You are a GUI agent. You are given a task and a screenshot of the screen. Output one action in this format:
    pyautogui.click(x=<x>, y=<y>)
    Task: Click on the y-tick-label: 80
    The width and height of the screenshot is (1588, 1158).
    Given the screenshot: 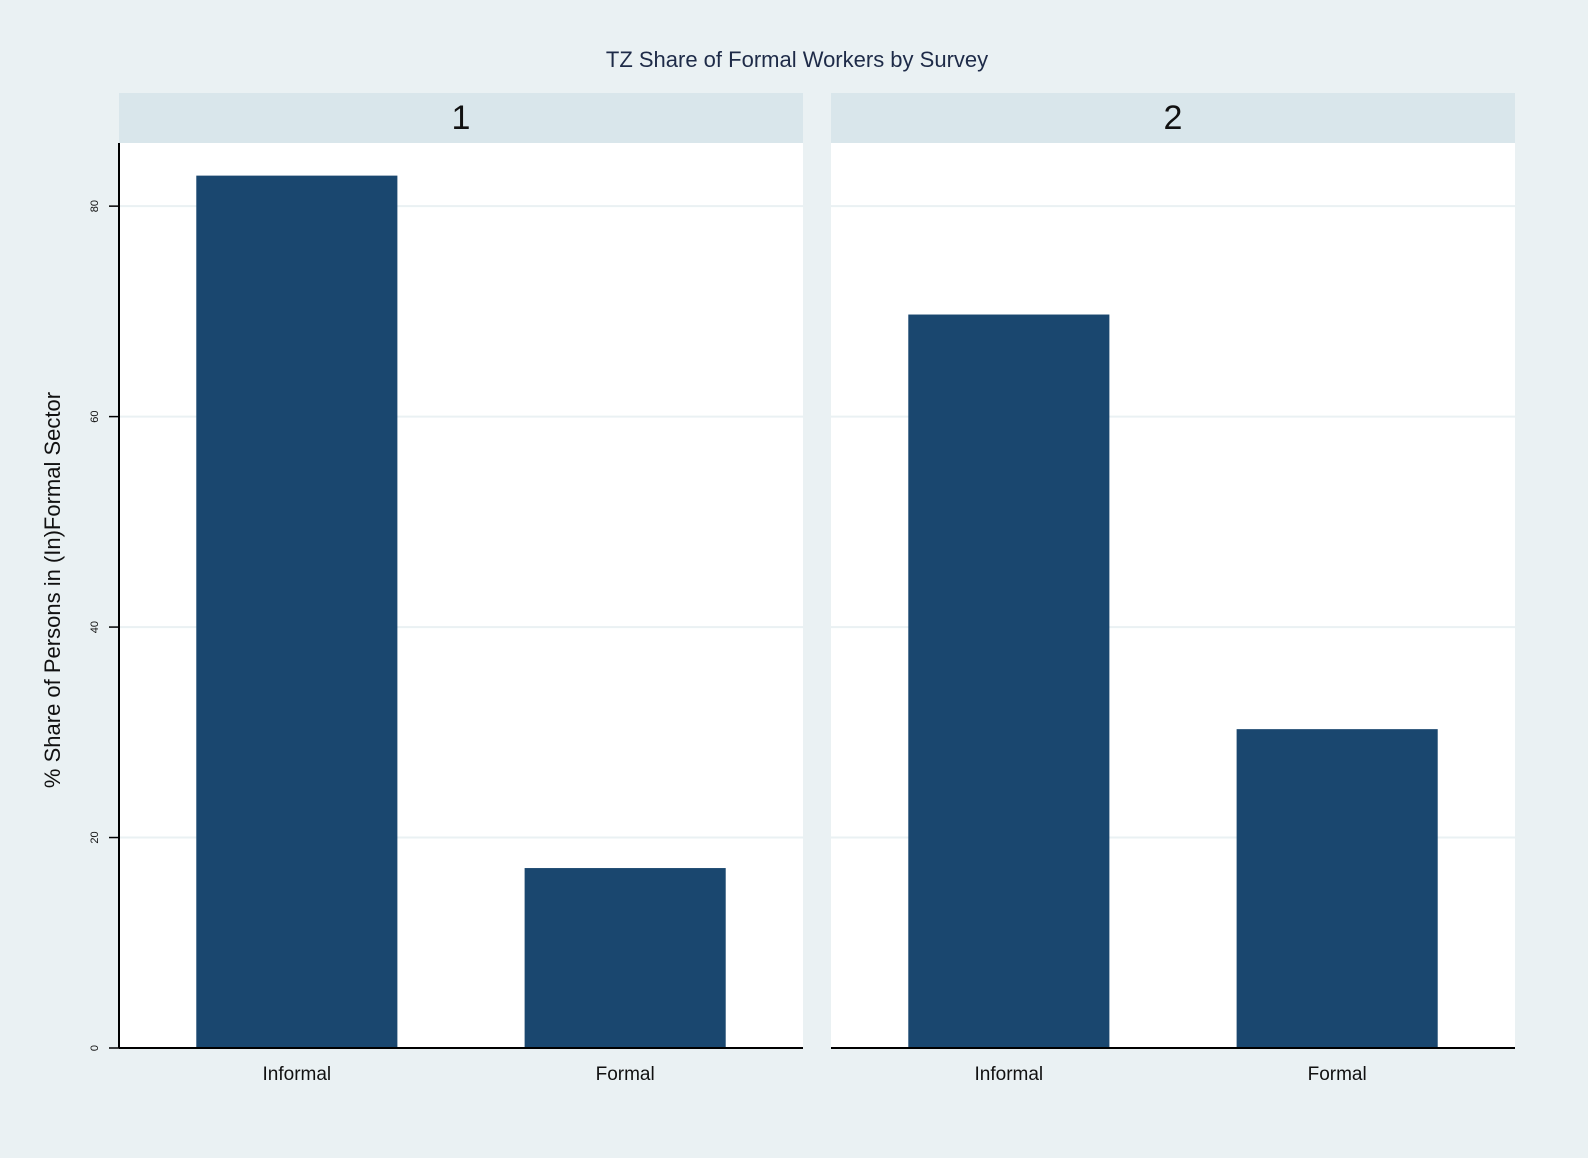 What is the action you would take?
    pyautogui.click(x=95, y=206)
    